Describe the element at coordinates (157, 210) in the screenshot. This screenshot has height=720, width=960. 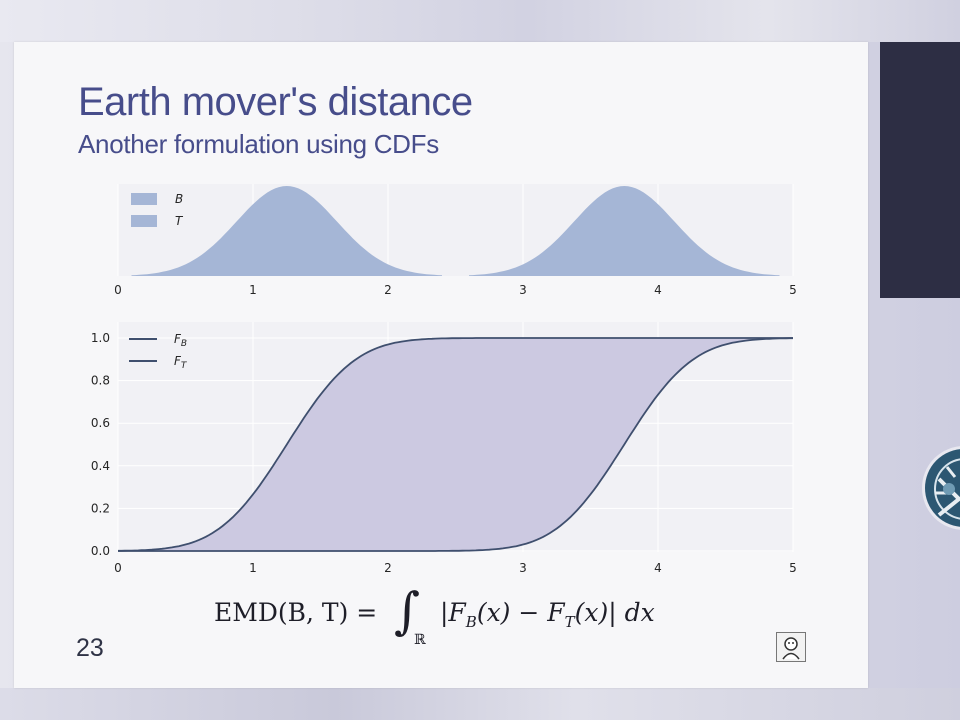
I see `histogram-legend: B T` at that location.